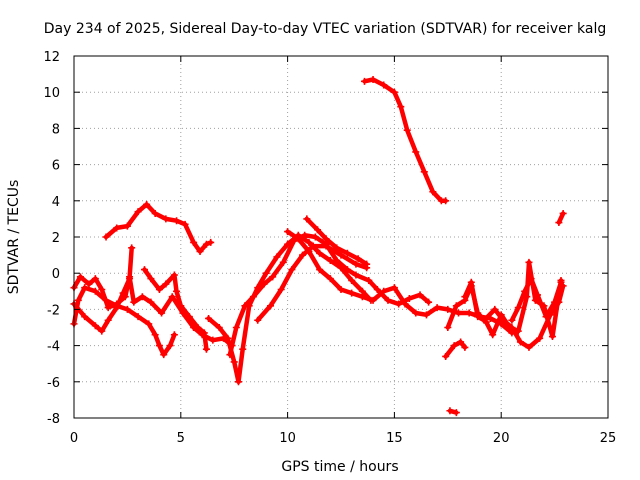 The width and height of the screenshot is (640, 480). I want to click on series-track-night-c, so click(103, 289).